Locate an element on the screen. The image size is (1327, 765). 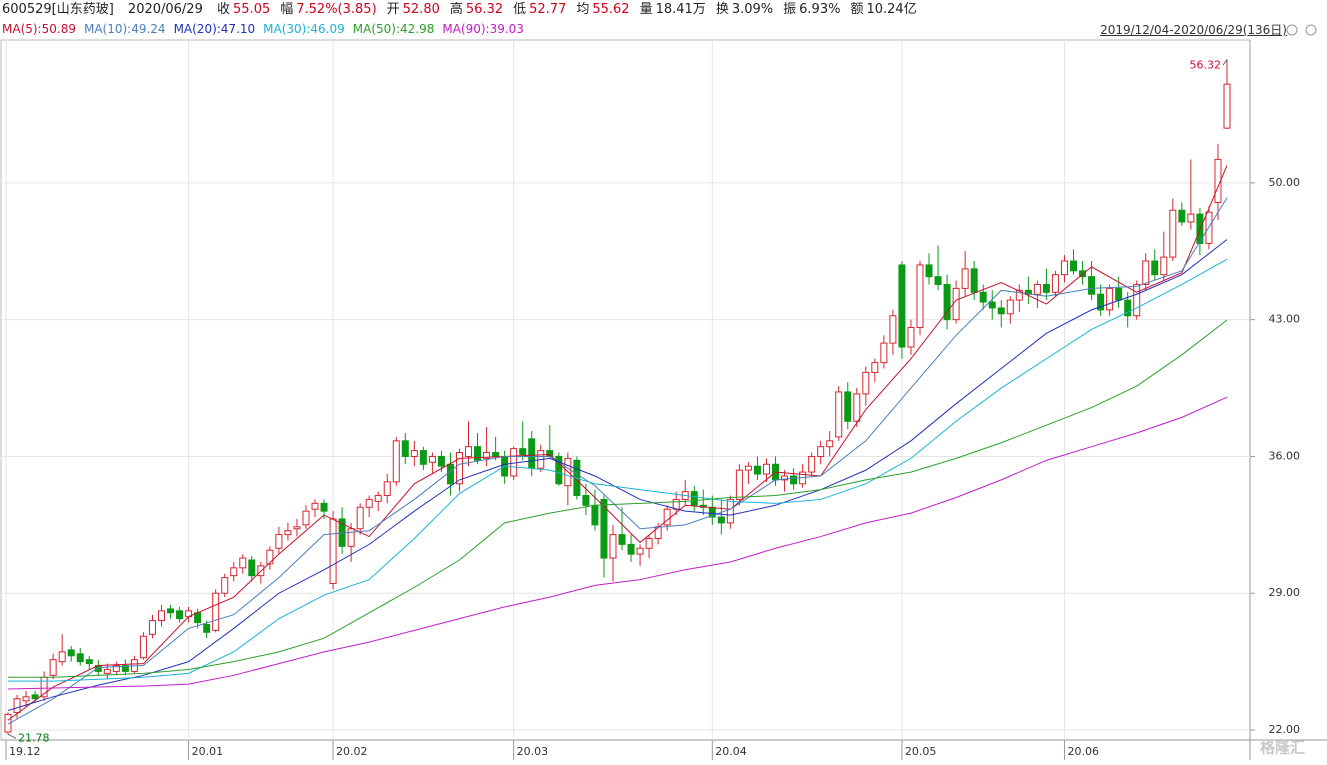
field-value: 52.80 is located at coordinates (421, 9).